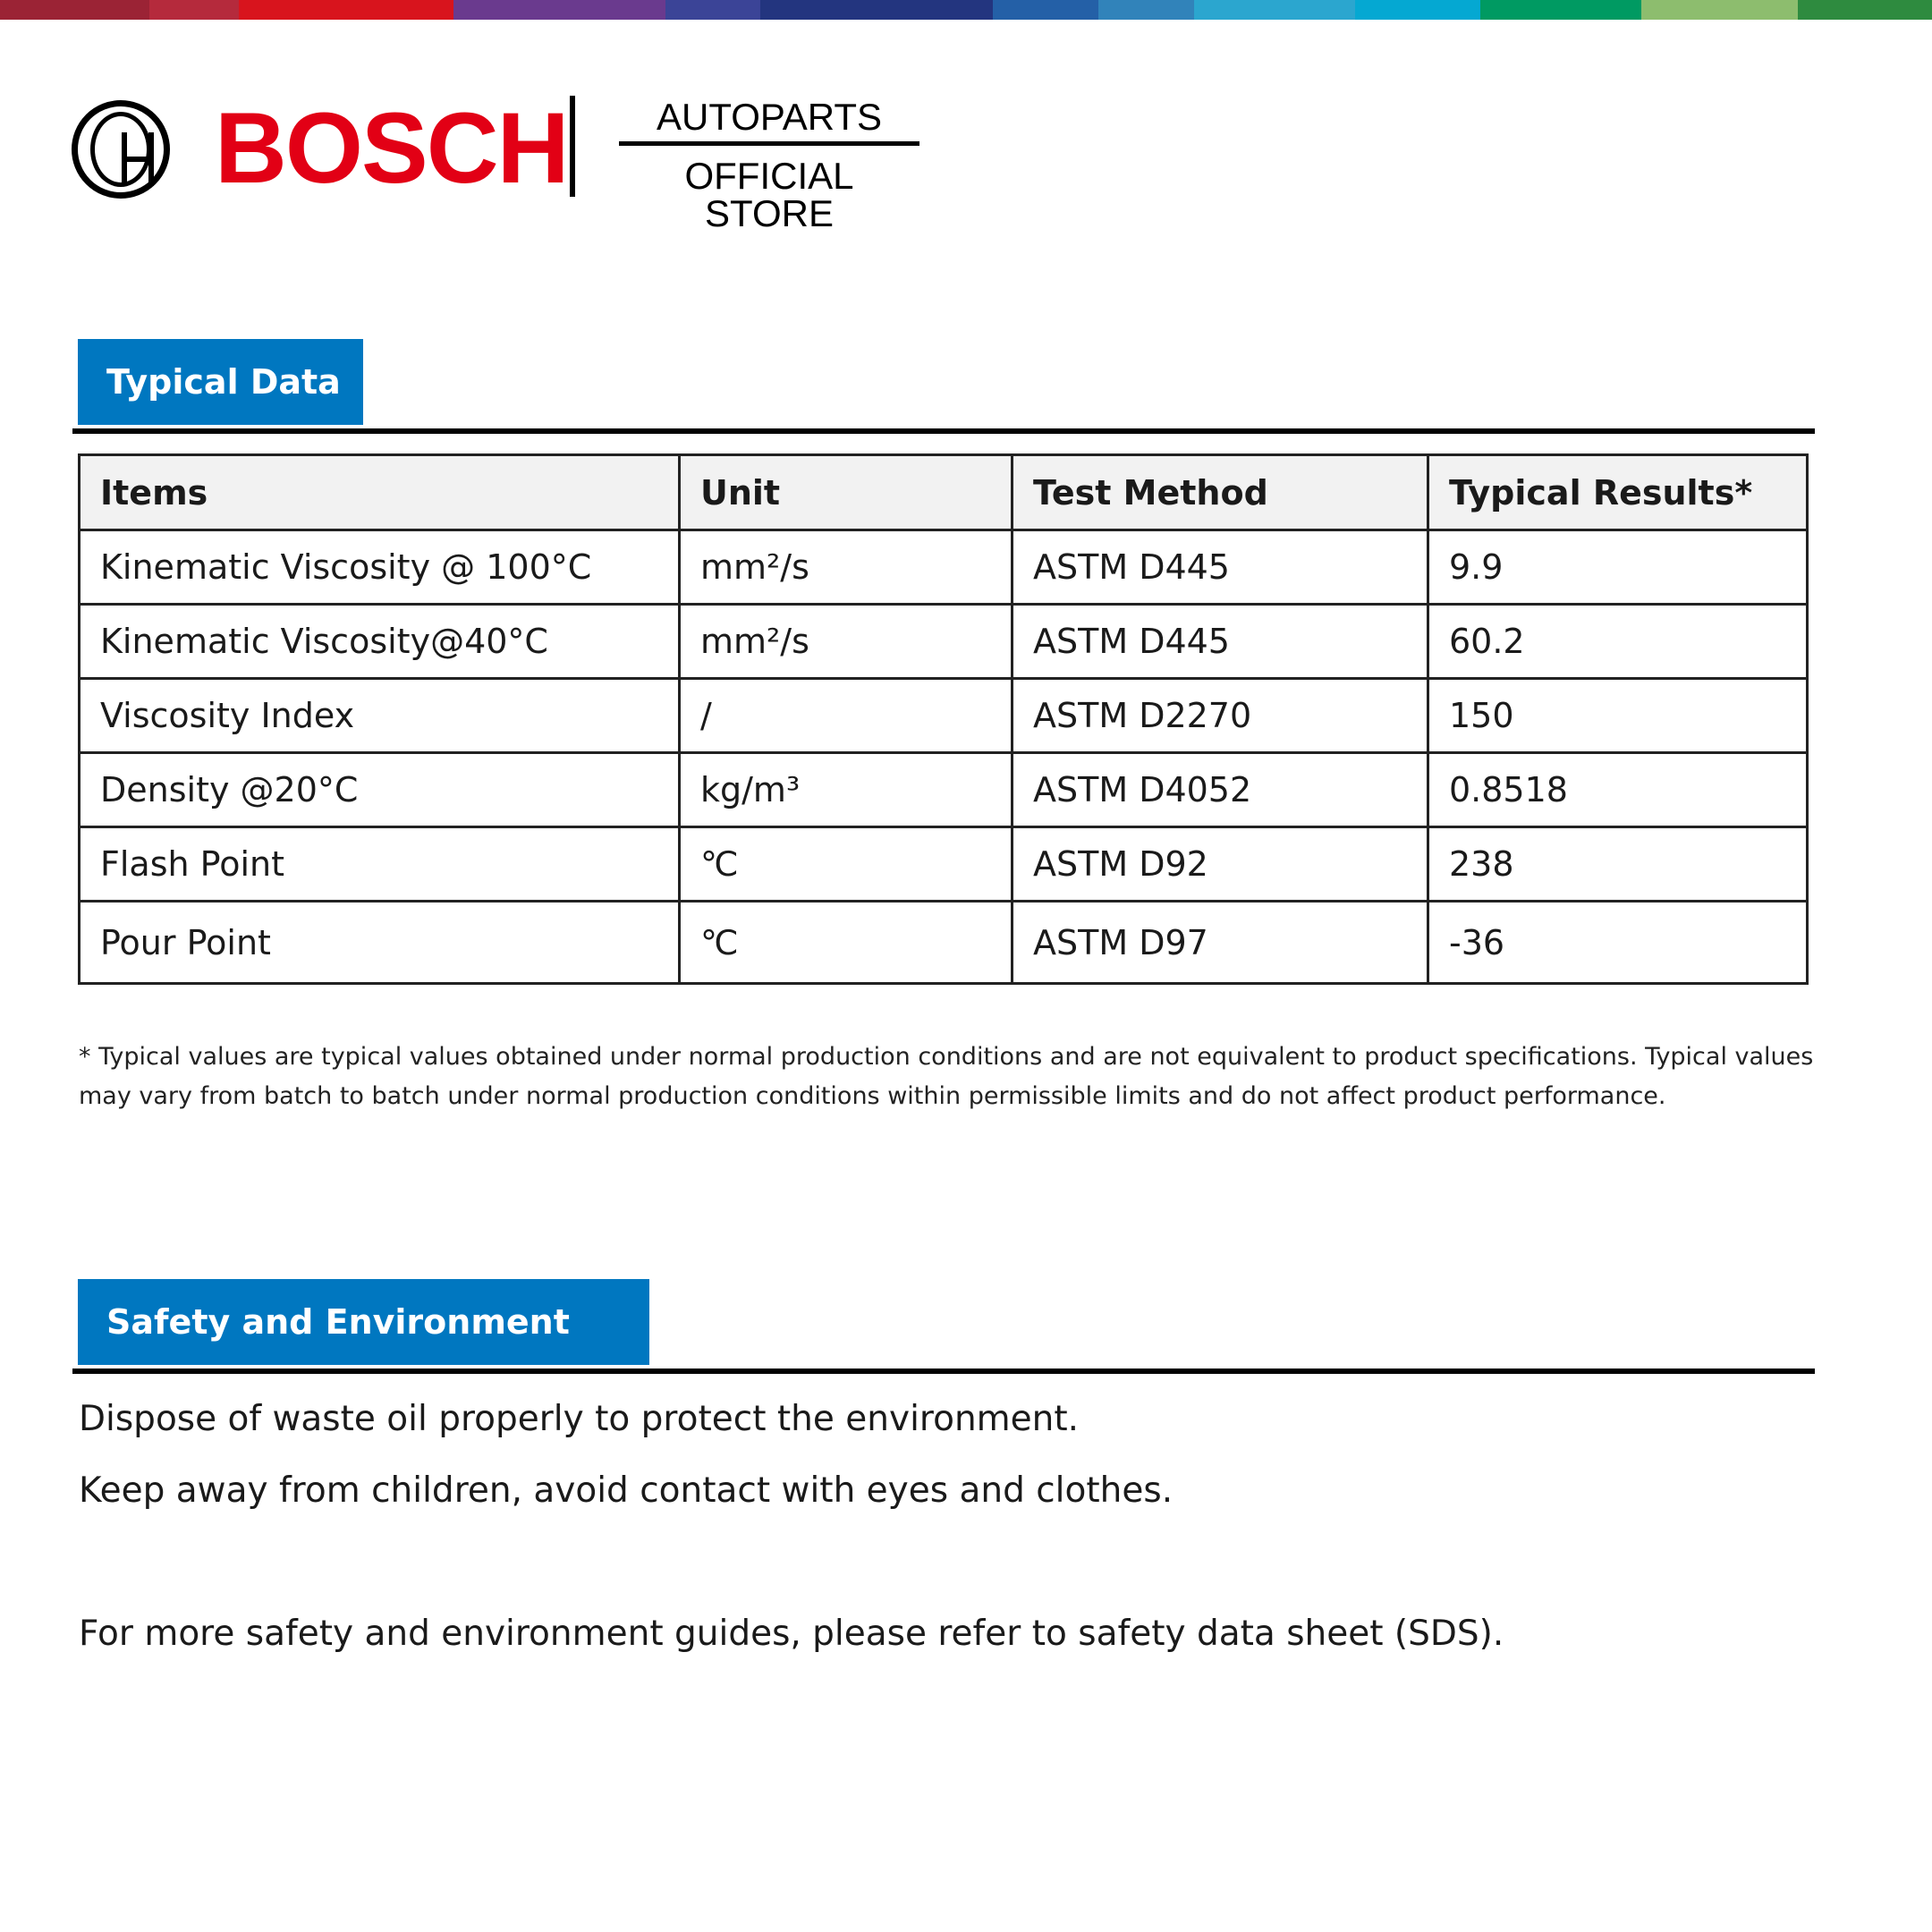  Describe the element at coordinates (1618, 492) in the screenshot. I see `column-header: Typical Results*` at that location.